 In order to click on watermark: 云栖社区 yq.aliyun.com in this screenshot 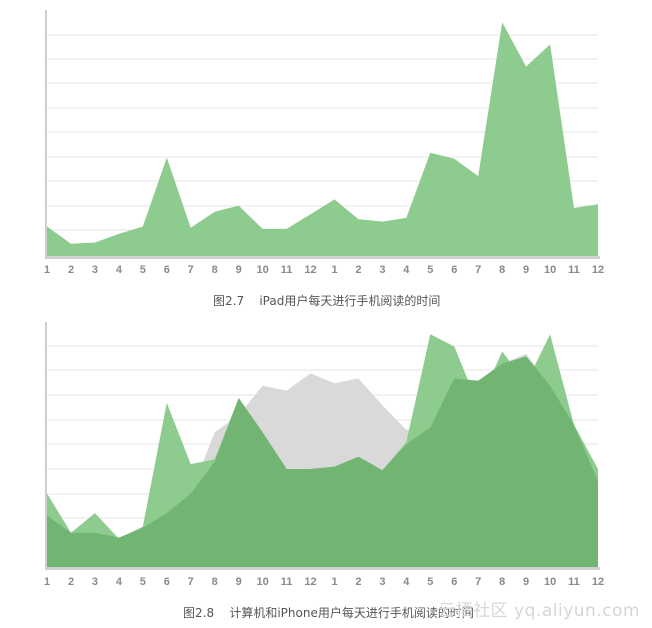, I will do `click(539, 611)`.